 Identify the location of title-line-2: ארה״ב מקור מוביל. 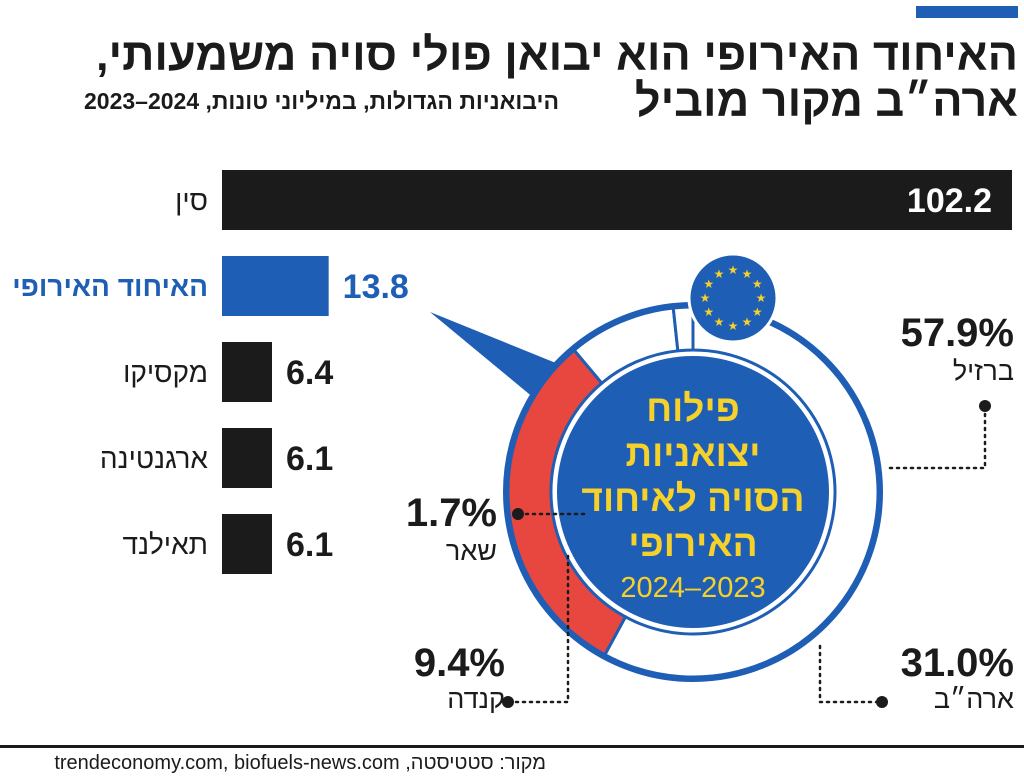
(826, 100).